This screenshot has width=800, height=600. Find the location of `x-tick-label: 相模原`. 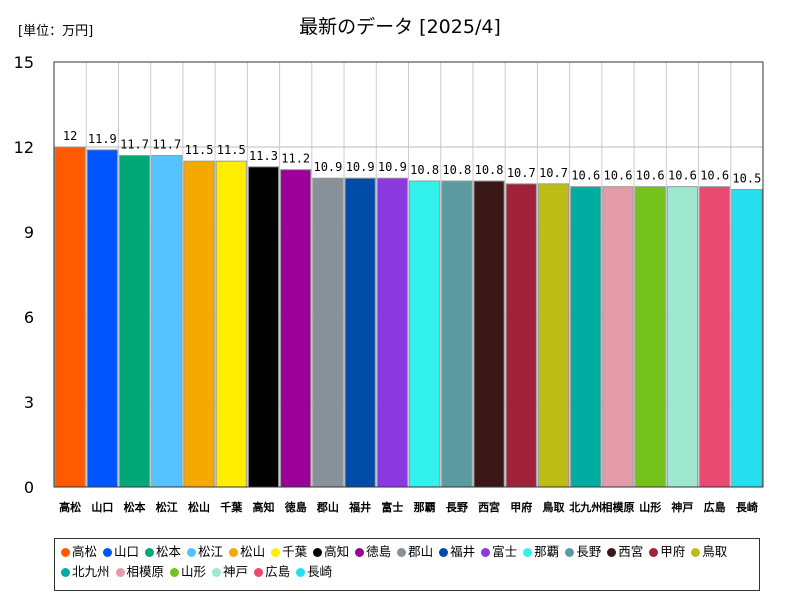

x-tick-label: 相模原 is located at coordinates (617, 507).